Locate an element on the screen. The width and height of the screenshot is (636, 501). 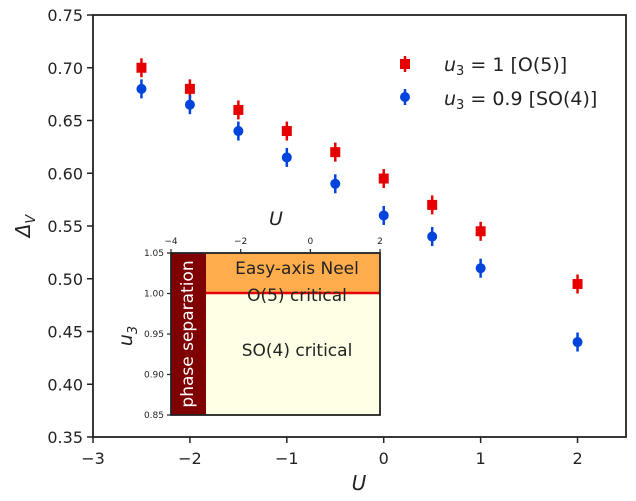
y-tick-label: 0.70 is located at coordinates (65, 68).